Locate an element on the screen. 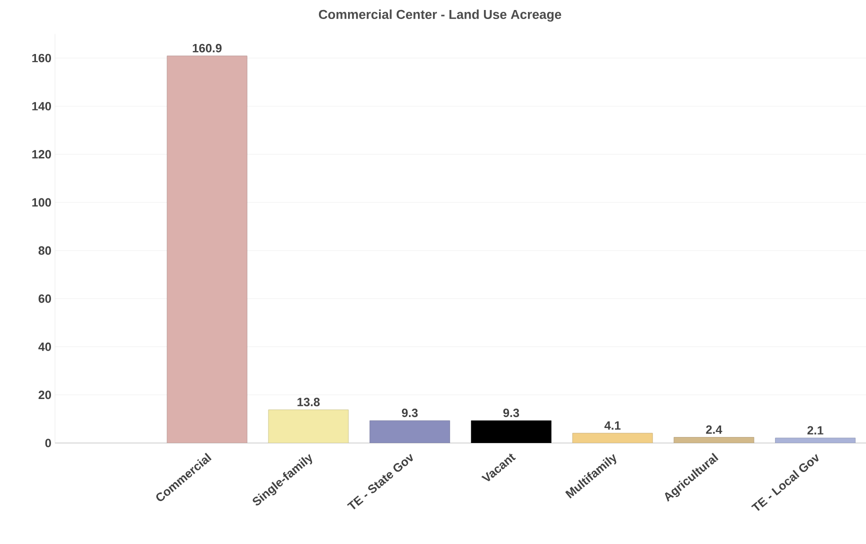  y-tick-label: 100 is located at coordinates (41, 202).